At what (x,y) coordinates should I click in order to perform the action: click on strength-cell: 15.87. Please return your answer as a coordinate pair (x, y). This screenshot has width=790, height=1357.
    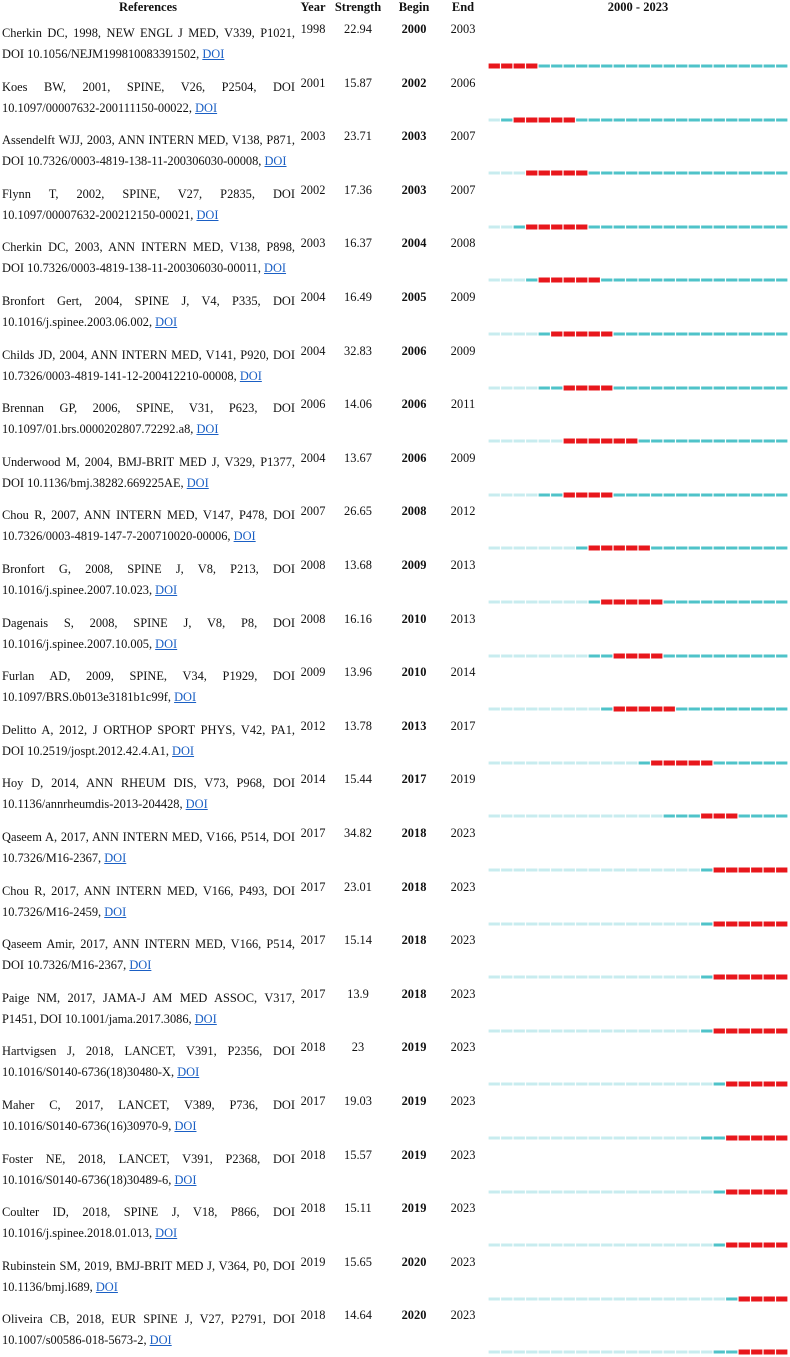
    Looking at the image, I should click on (358, 82).